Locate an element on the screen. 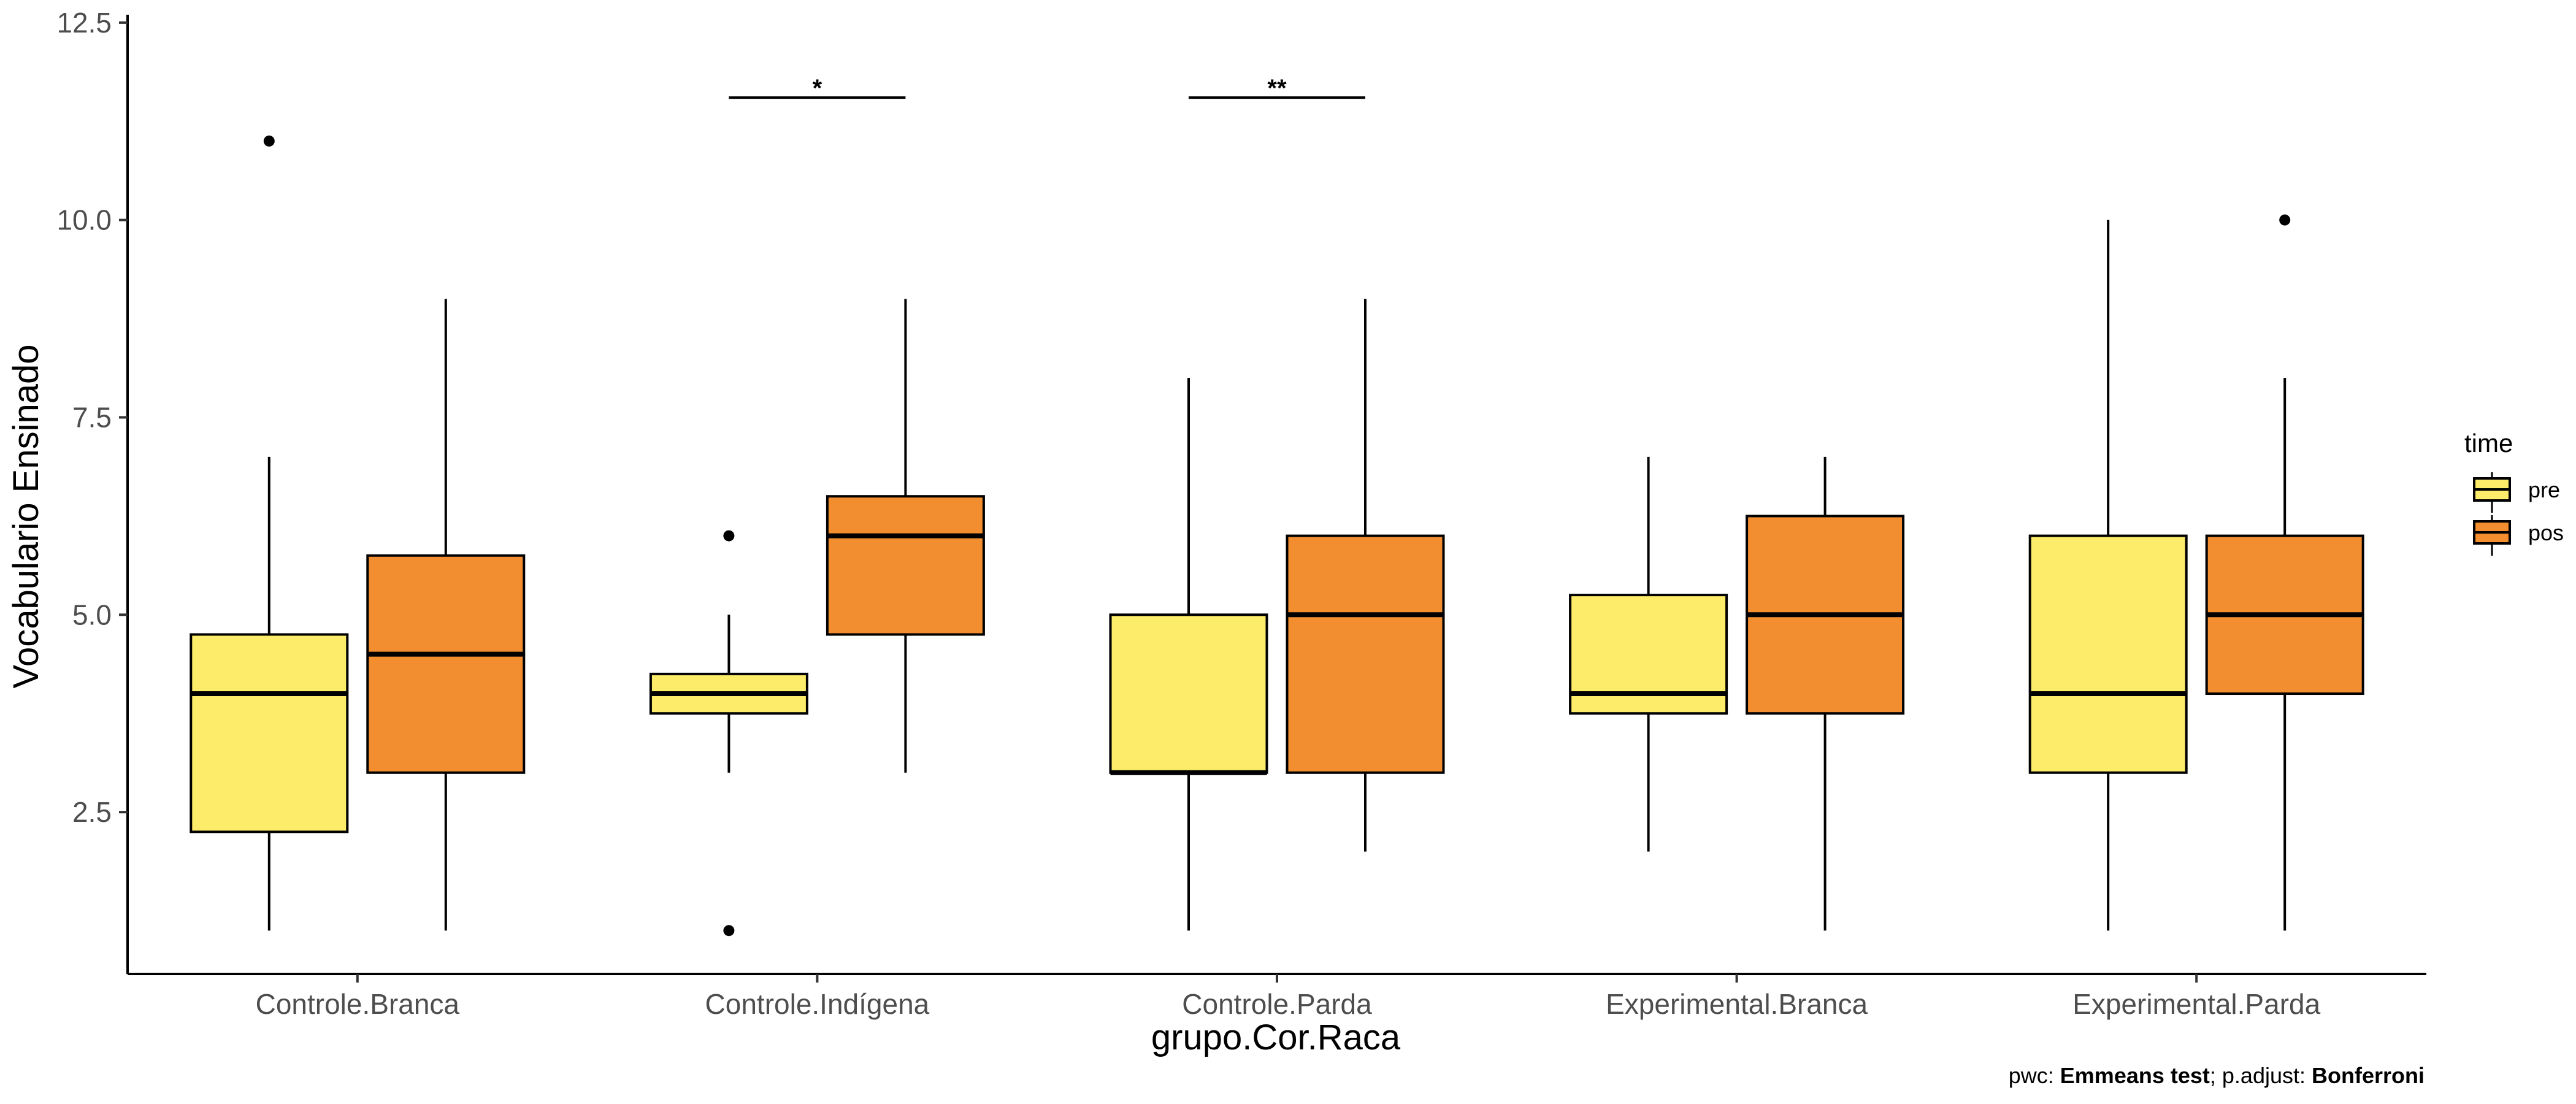 Image resolution: width=2576 pixels, height=1104 pixels. legend: time pre pos is located at coordinates (2514, 492).